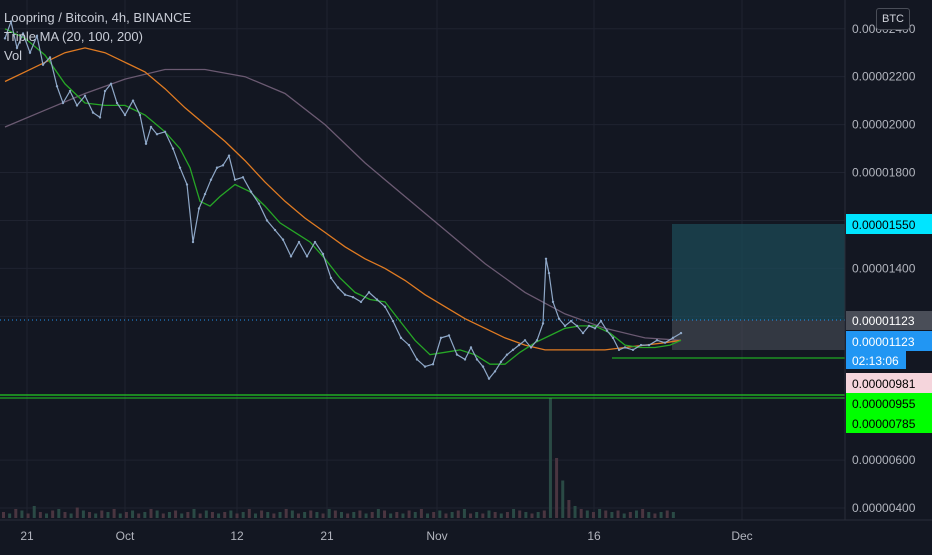 The height and width of the screenshot is (555, 932). I want to click on y-tick-label: 0.00000600, so click(884, 460).